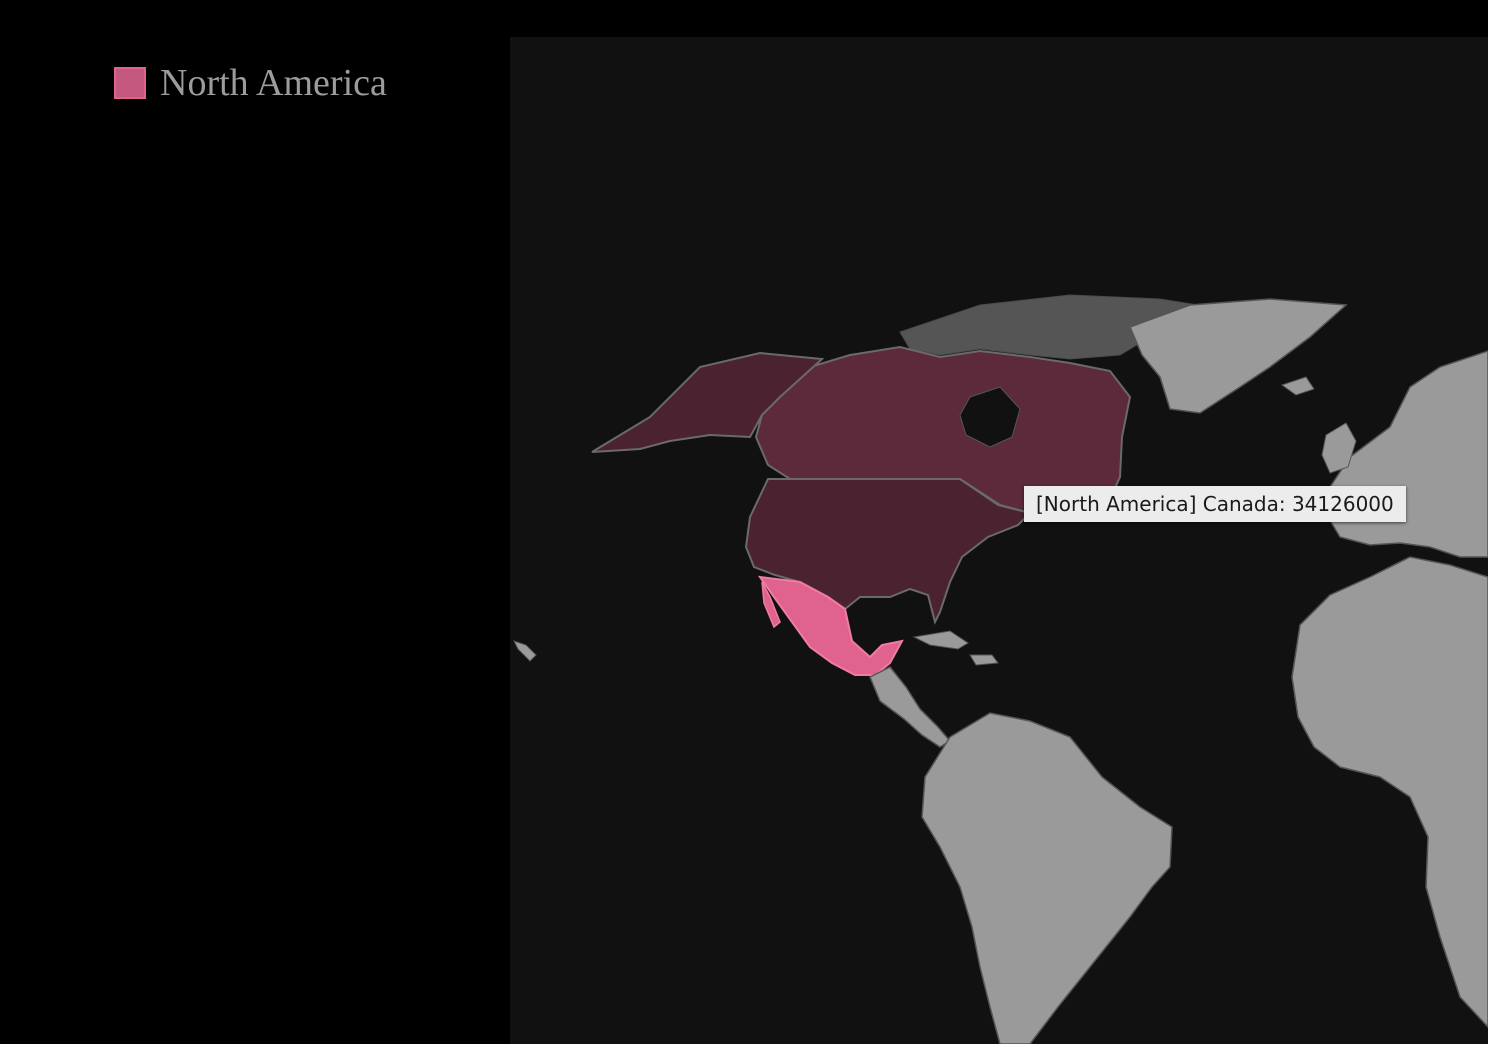 The height and width of the screenshot is (1044, 1488). What do you see at coordinates (1055, 327) in the screenshot?
I see `arctic-islands` at bounding box center [1055, 327].